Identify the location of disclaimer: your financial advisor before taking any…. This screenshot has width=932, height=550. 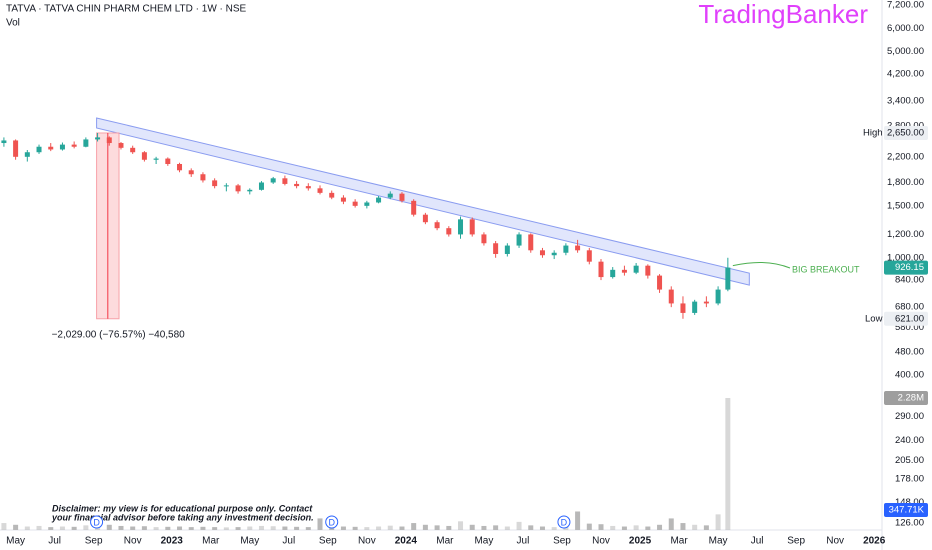
(182, 517).